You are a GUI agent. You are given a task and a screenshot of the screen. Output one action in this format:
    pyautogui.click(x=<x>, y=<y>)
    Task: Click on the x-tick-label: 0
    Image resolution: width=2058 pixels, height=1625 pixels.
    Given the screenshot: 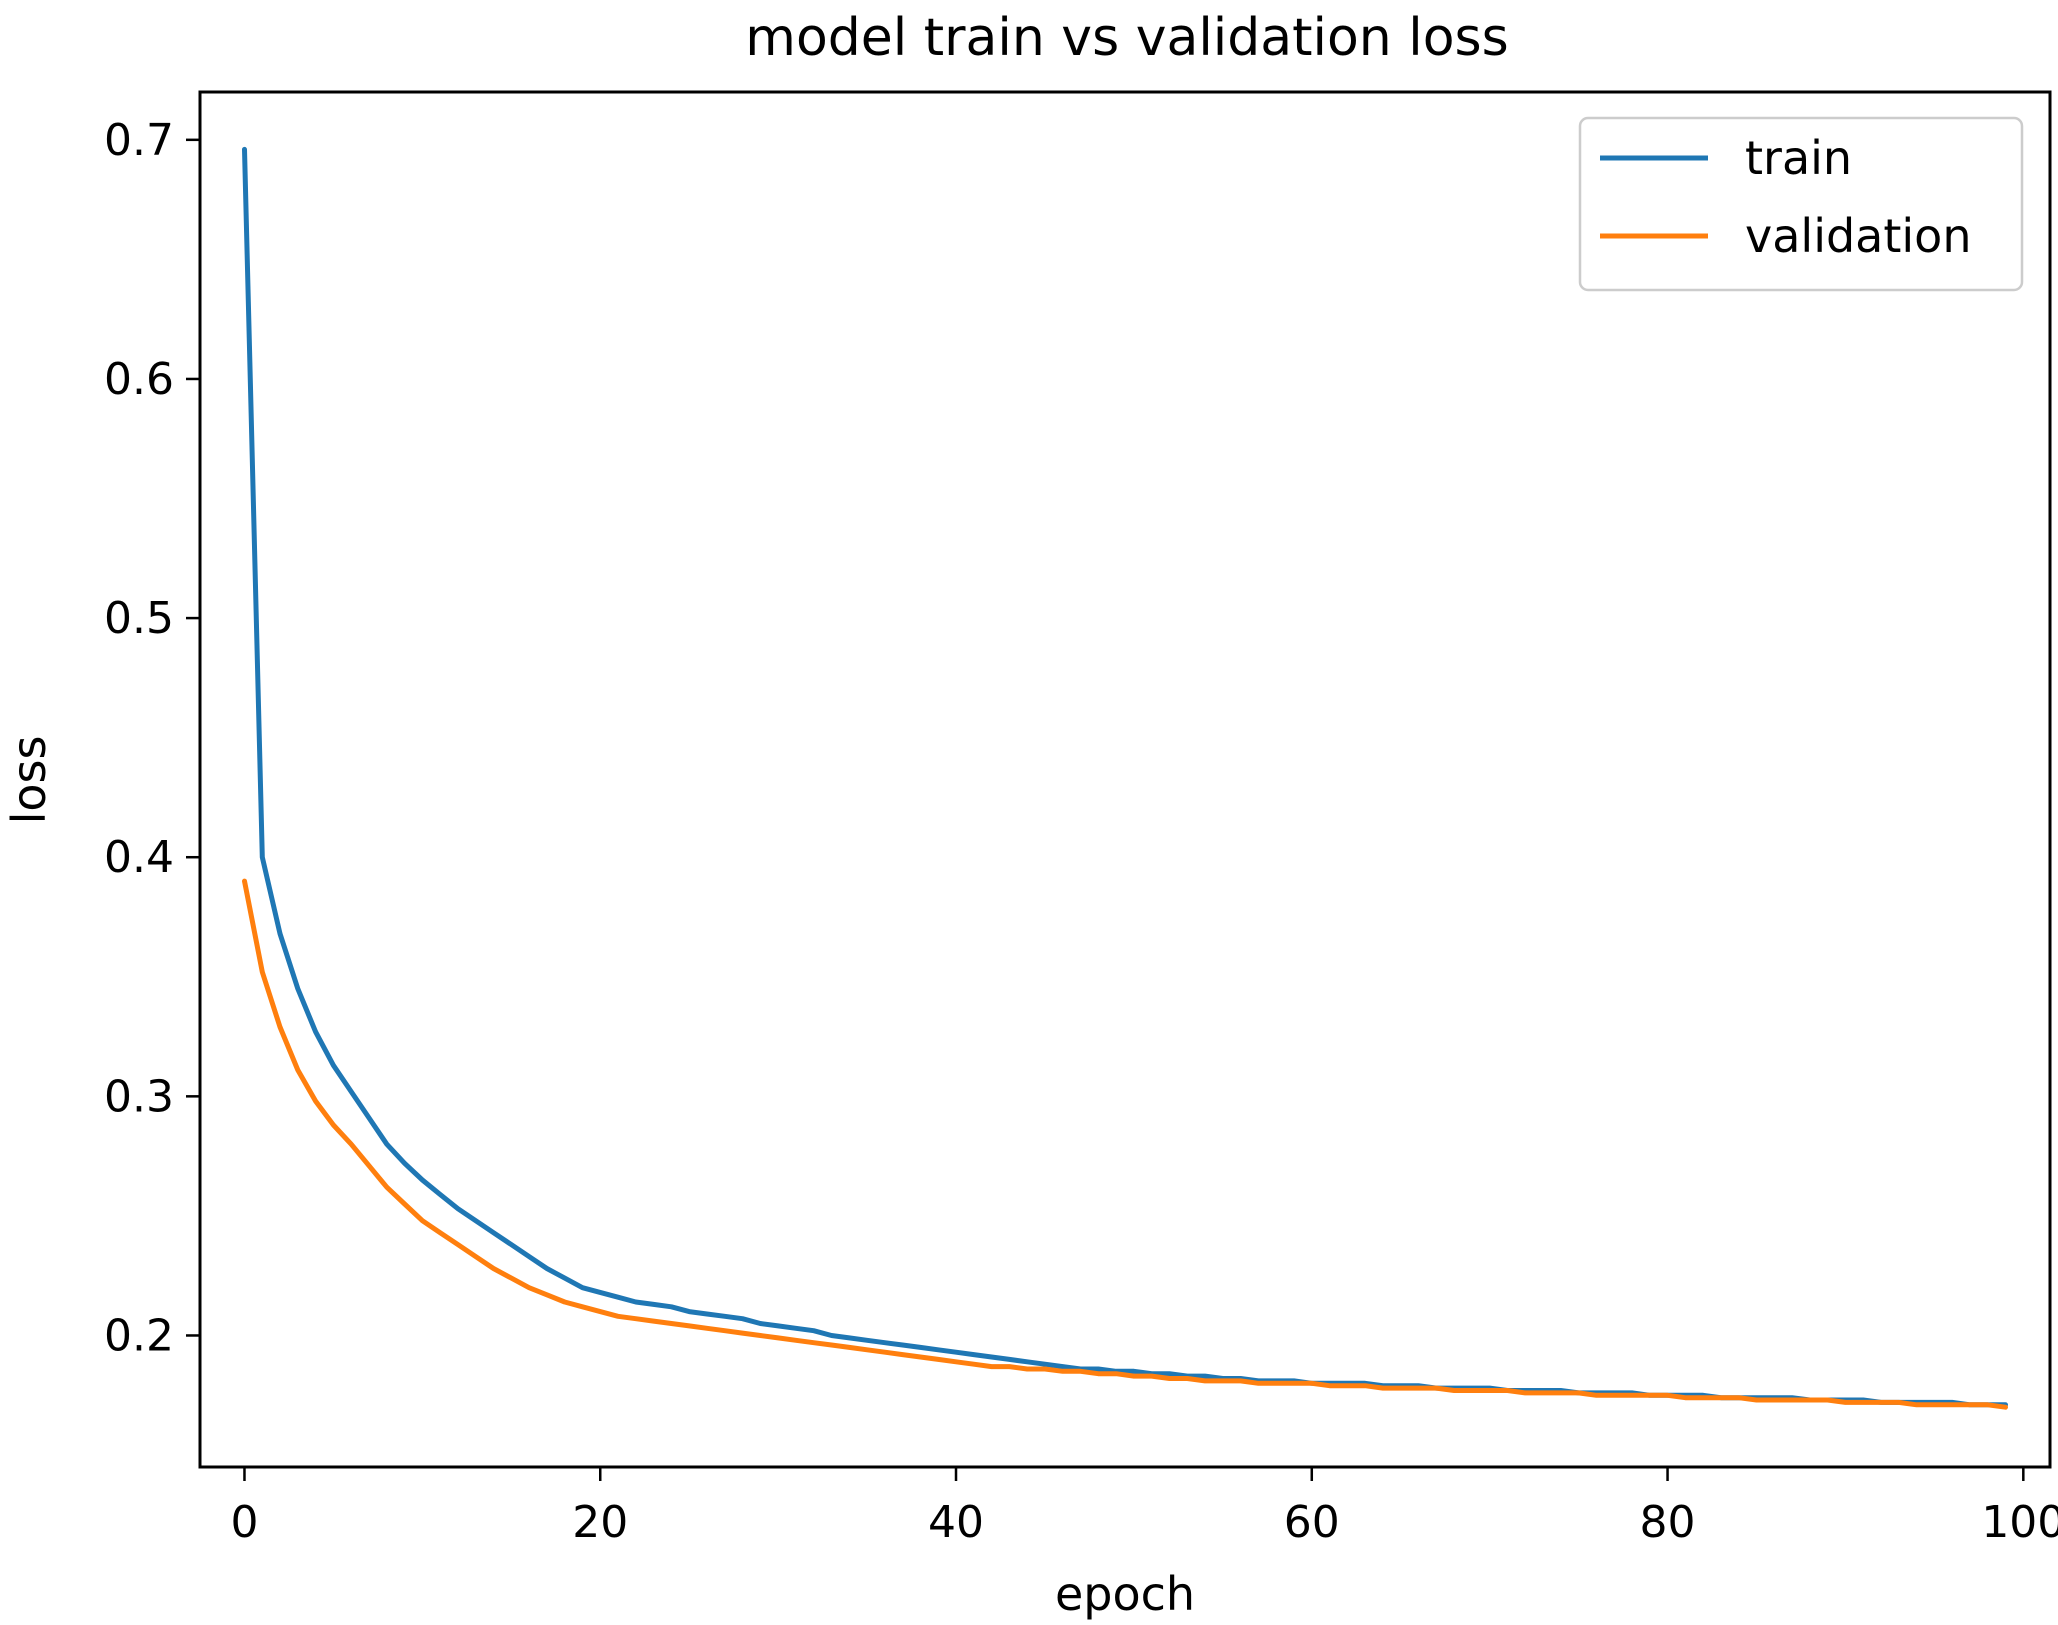 What is the action you would take?
    pyautogui.click(x=244, y=1522)
    